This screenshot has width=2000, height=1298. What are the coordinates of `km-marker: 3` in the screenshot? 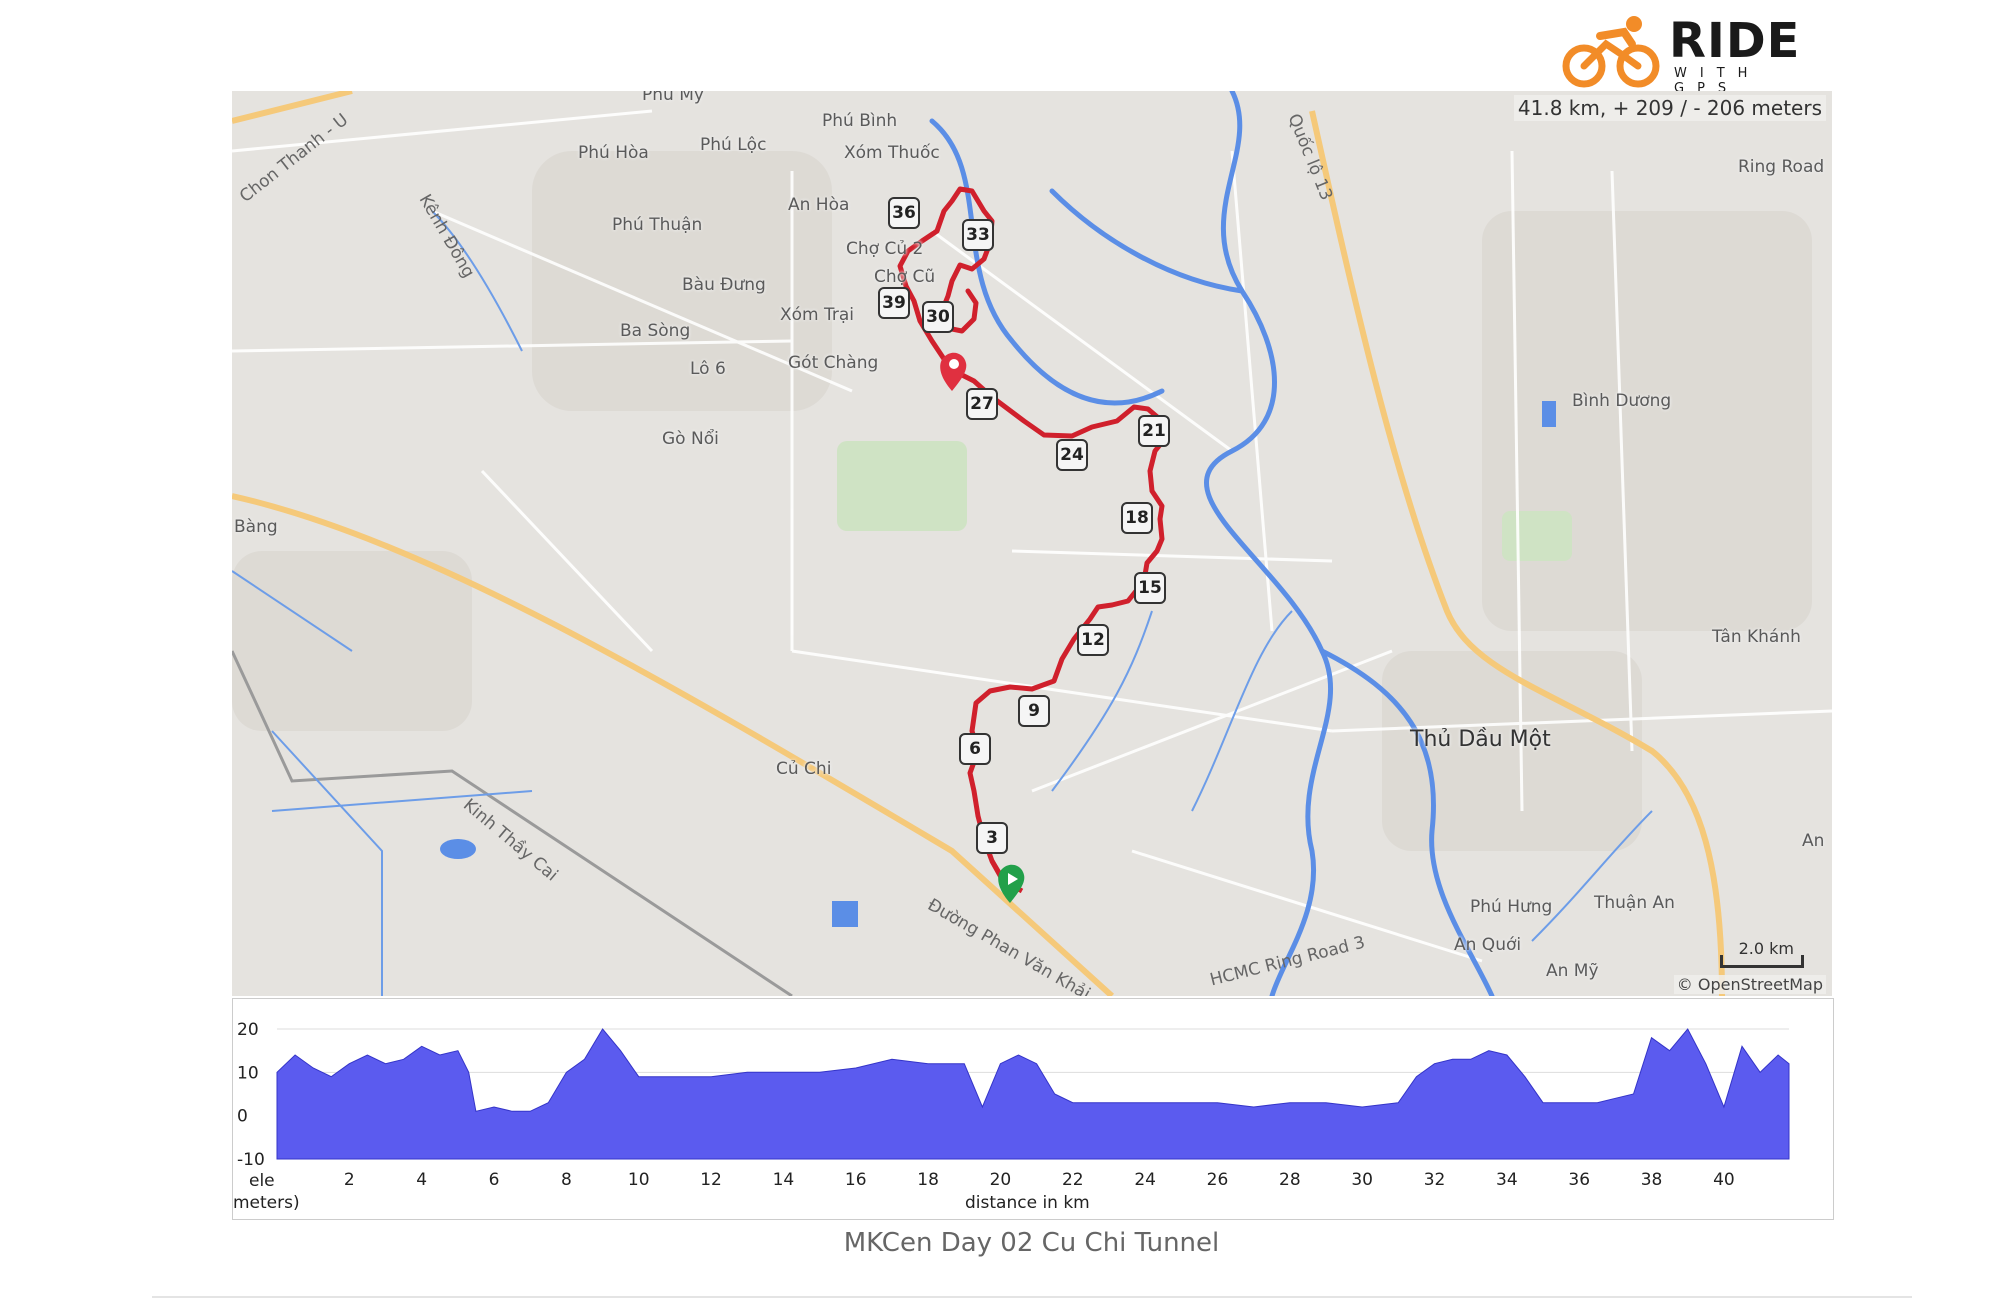 It's located at (992, 838).